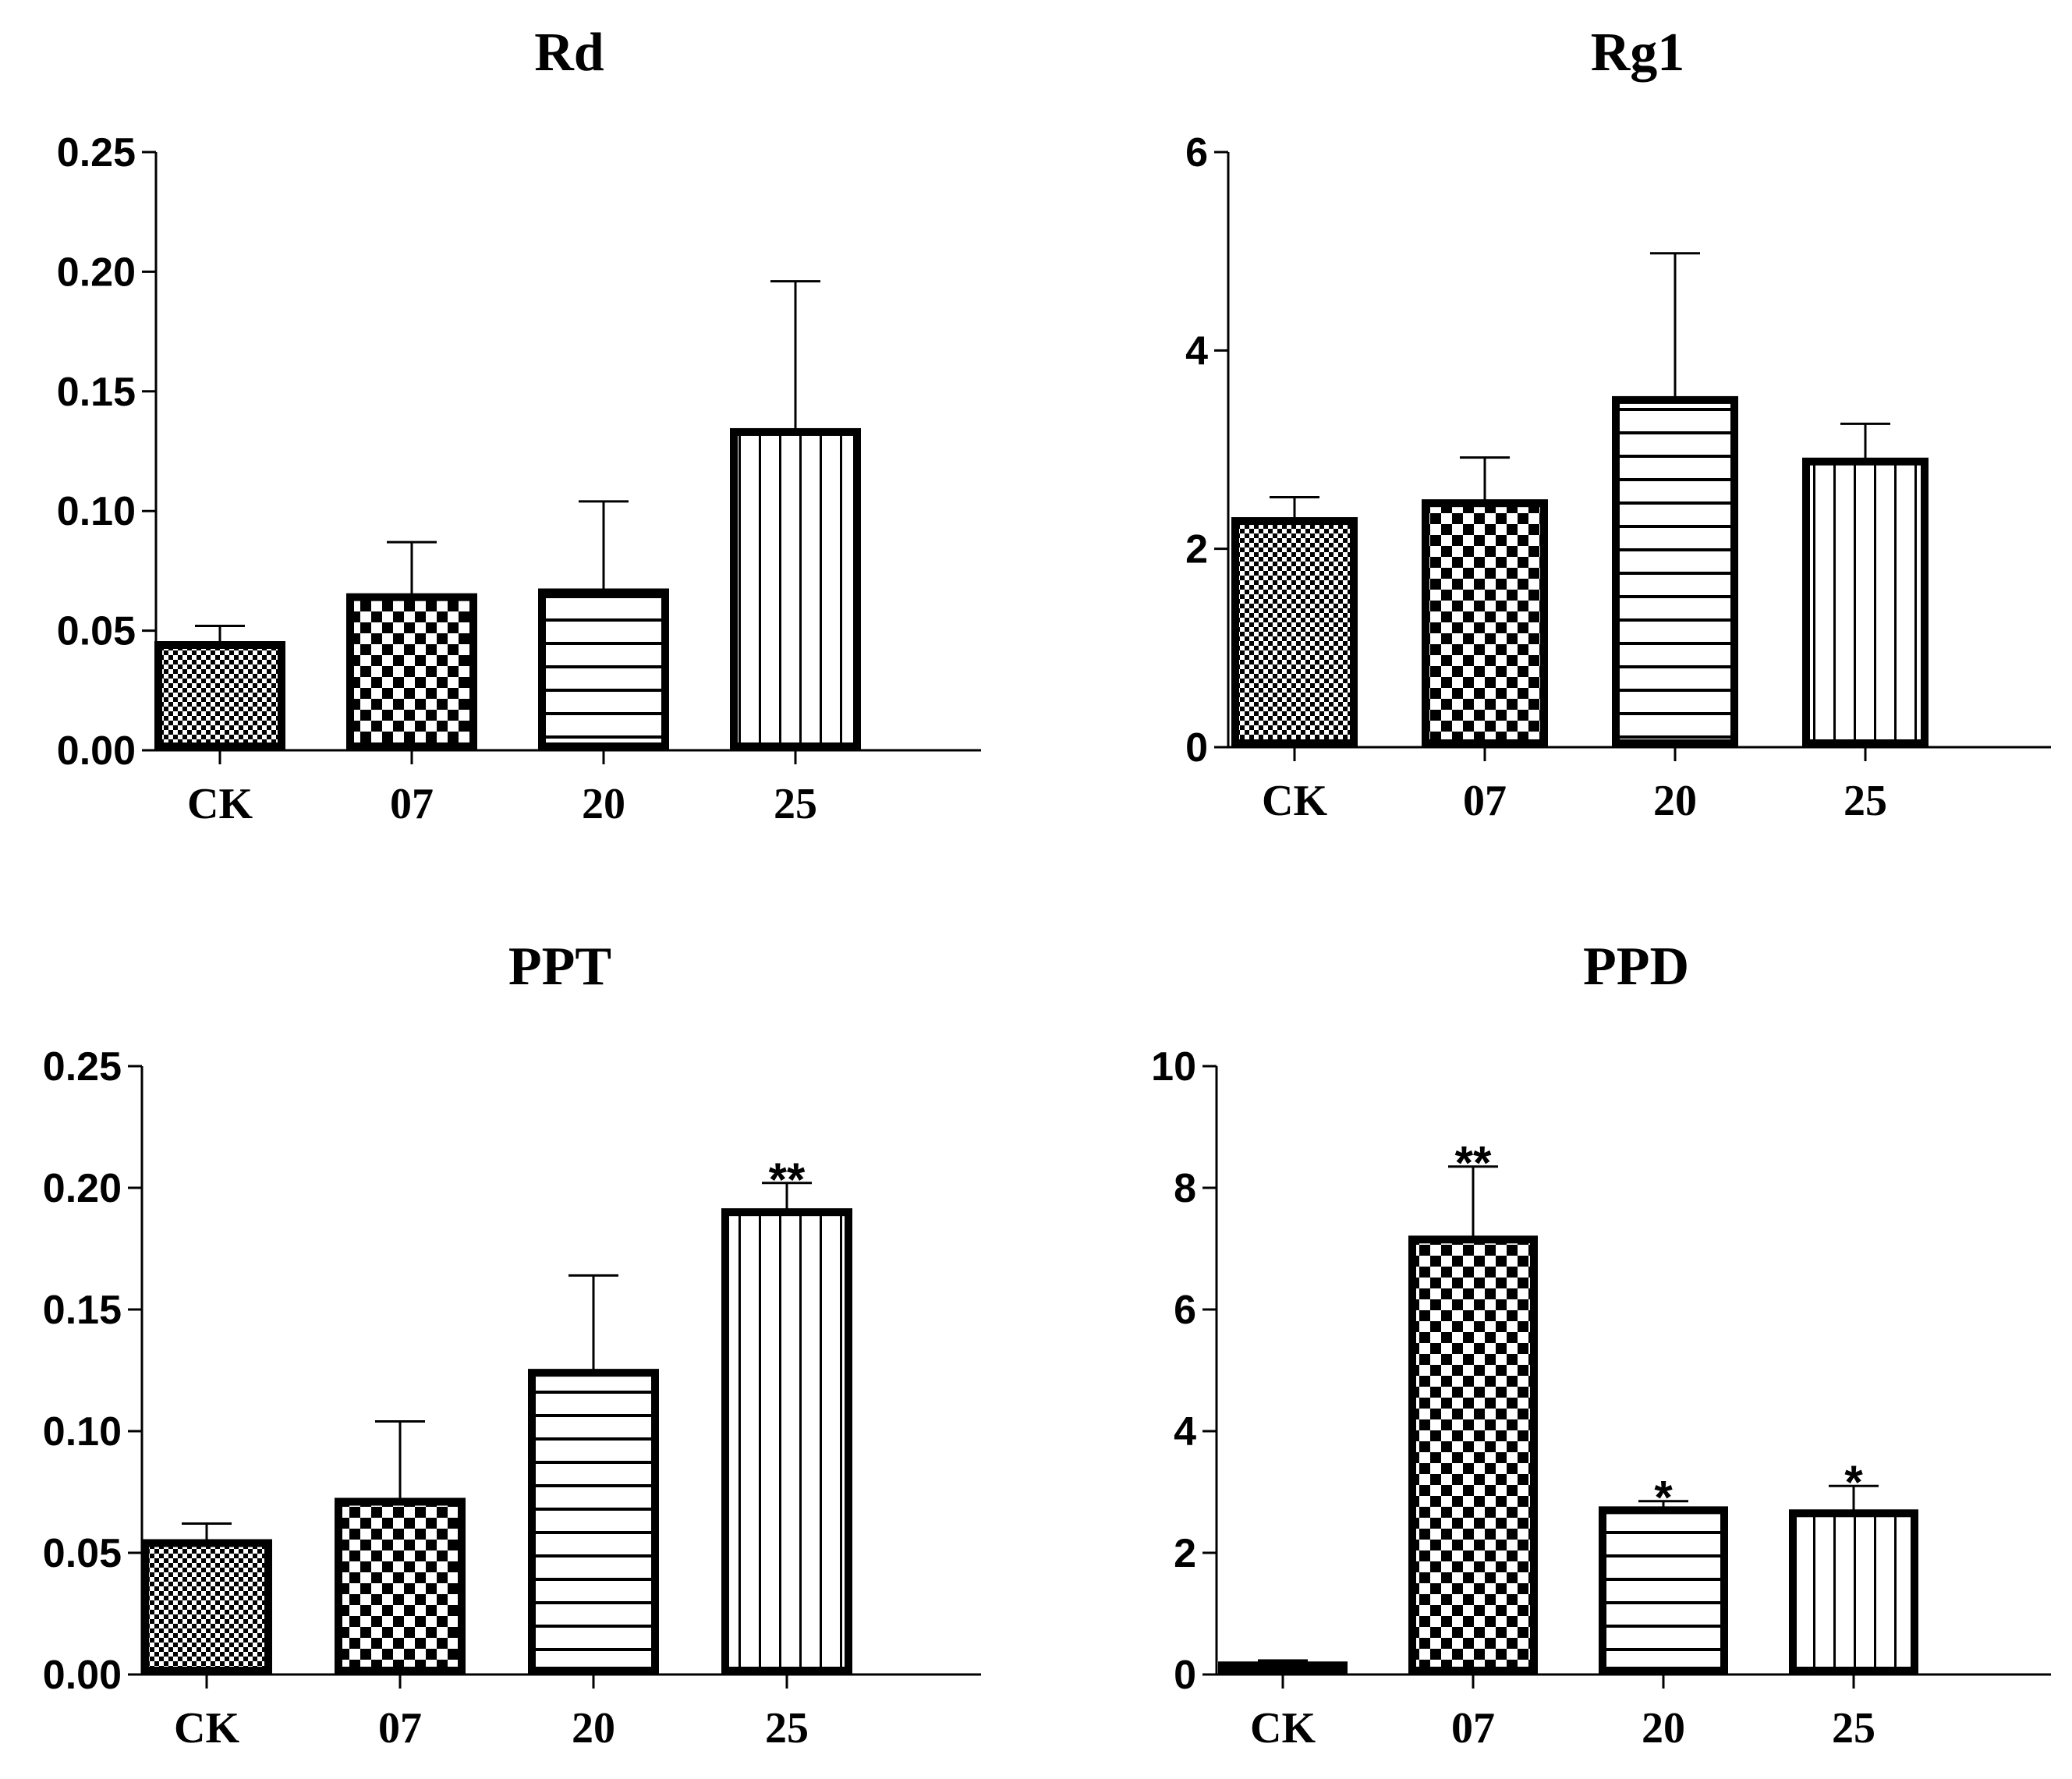  I want to click on chart-title: Rg1, so click(1638, 53).